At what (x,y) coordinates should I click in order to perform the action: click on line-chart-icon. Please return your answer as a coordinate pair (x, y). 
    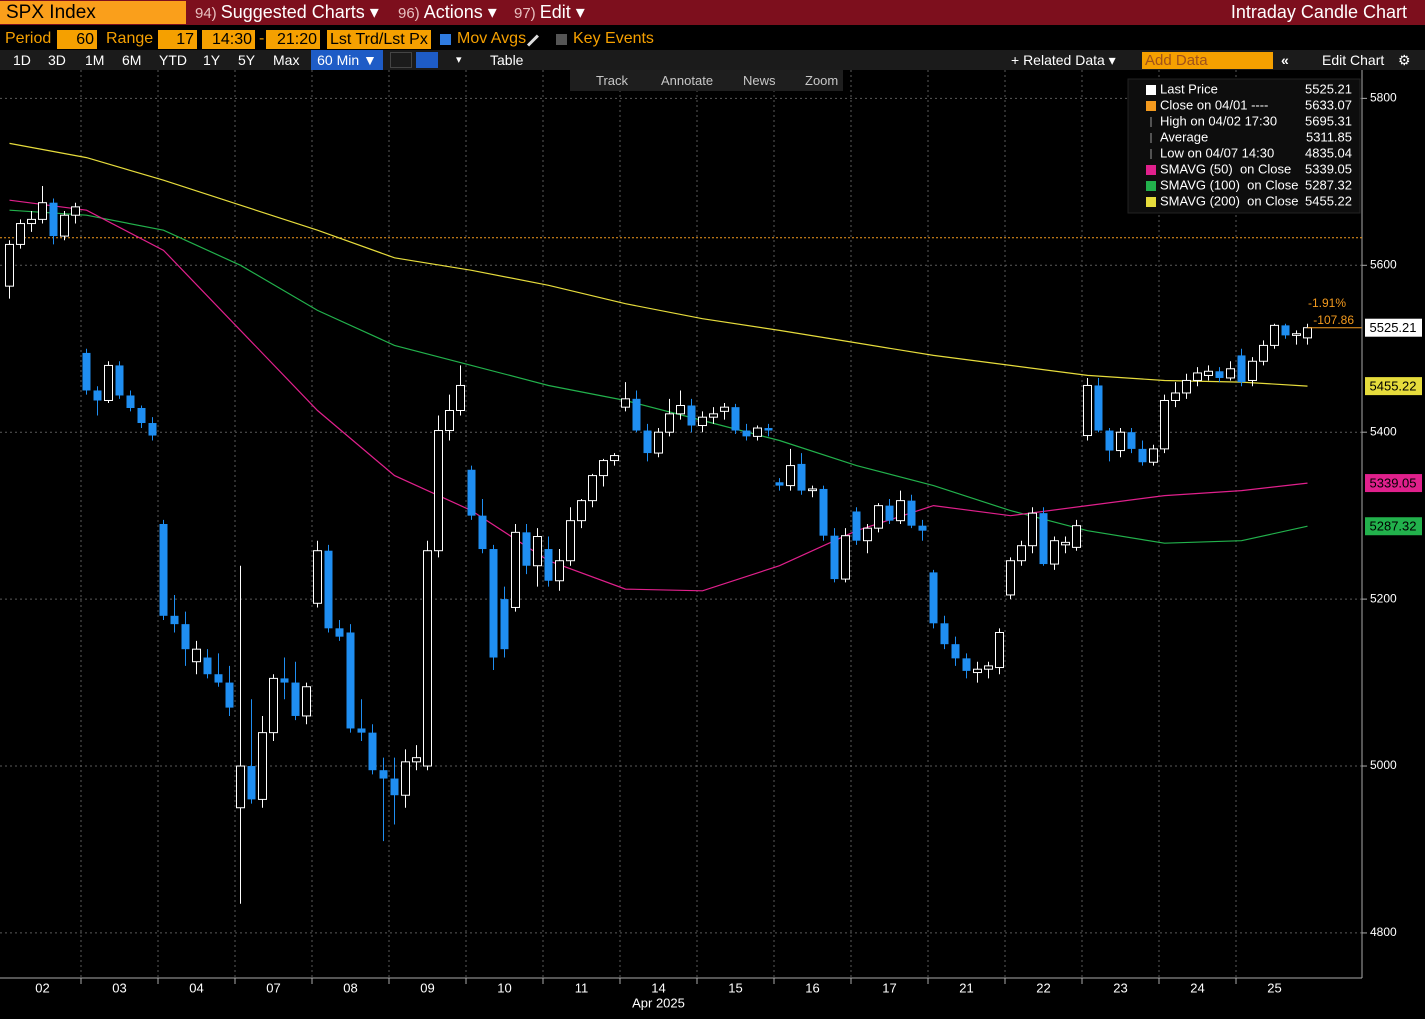
    Looking at the image, I should click on (401, 60).